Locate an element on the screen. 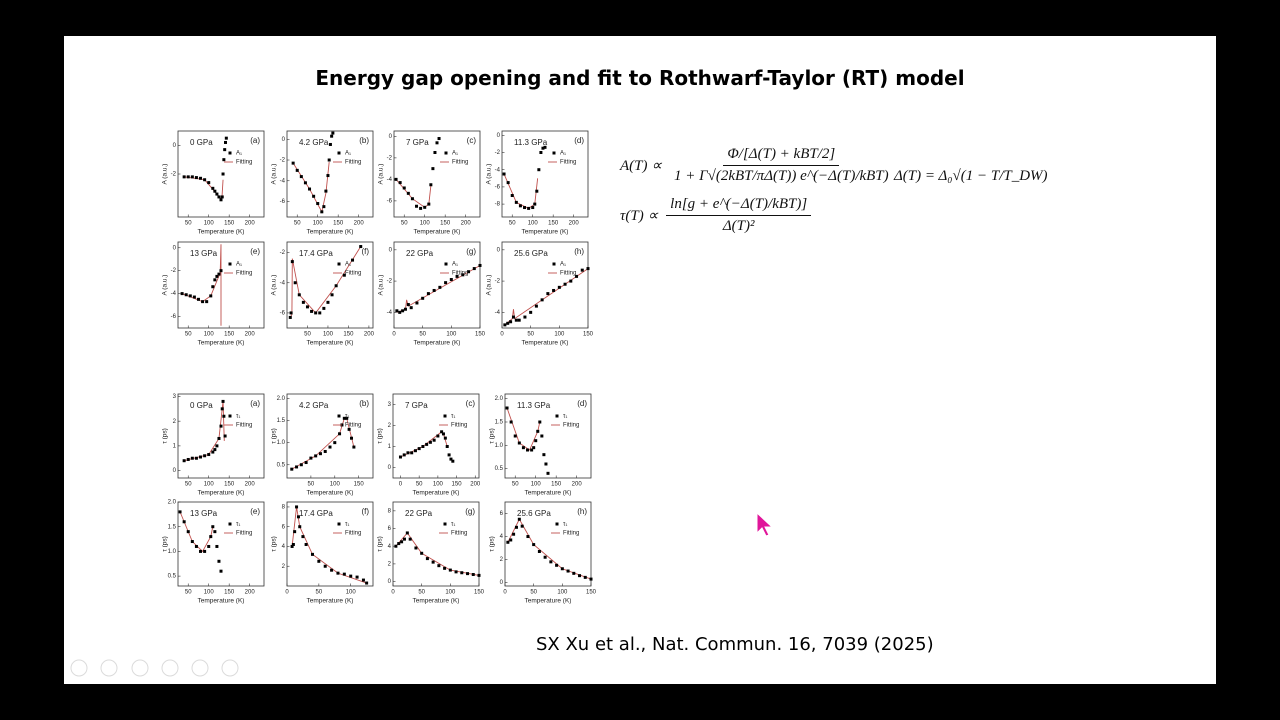 This screenshot has width=1280, height=720. pressure-label: 4.2 GPa is located at coordinates (314, 142).